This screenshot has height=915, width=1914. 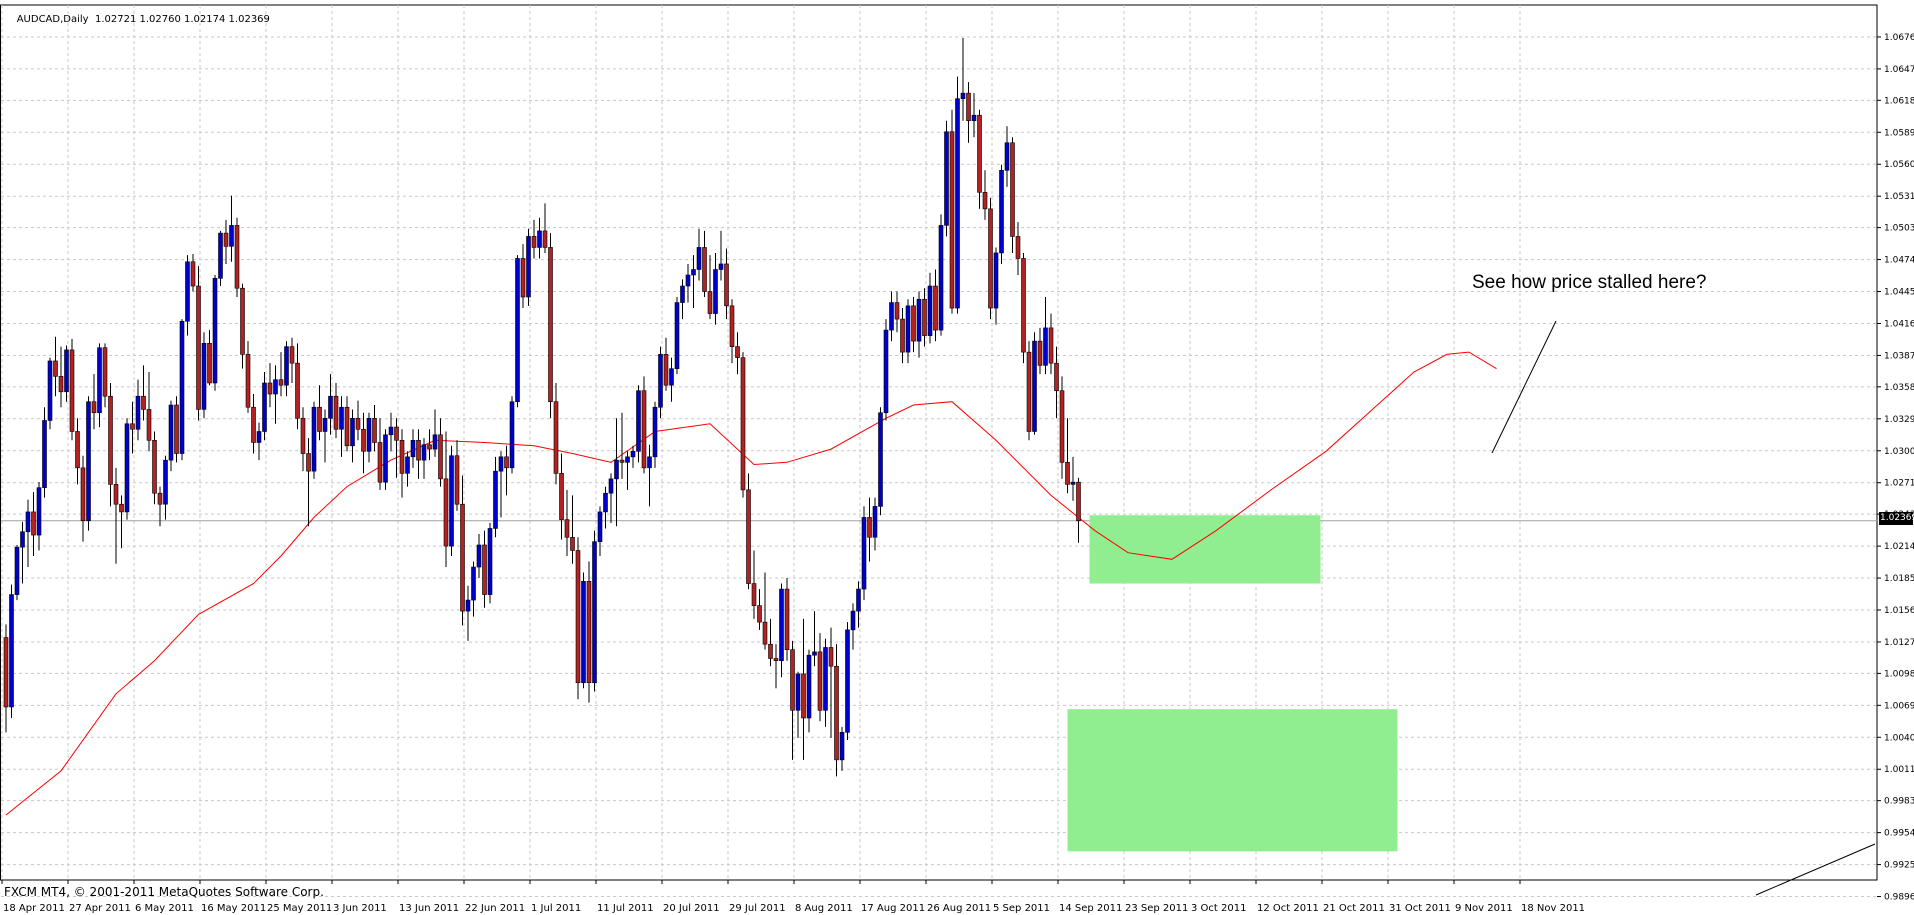 I want to click on symbol-label: AUDCAD,Daily, so click(x=52, y=19).